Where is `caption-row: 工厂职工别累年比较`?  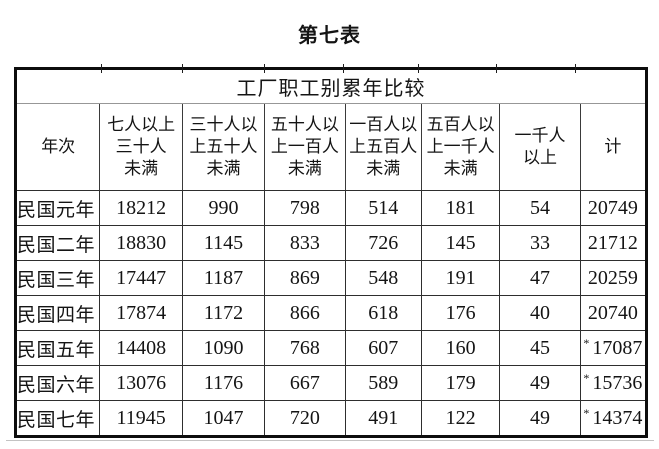
caption-row: 工厂职工别累年比较 is located at coordinates (331, 84).